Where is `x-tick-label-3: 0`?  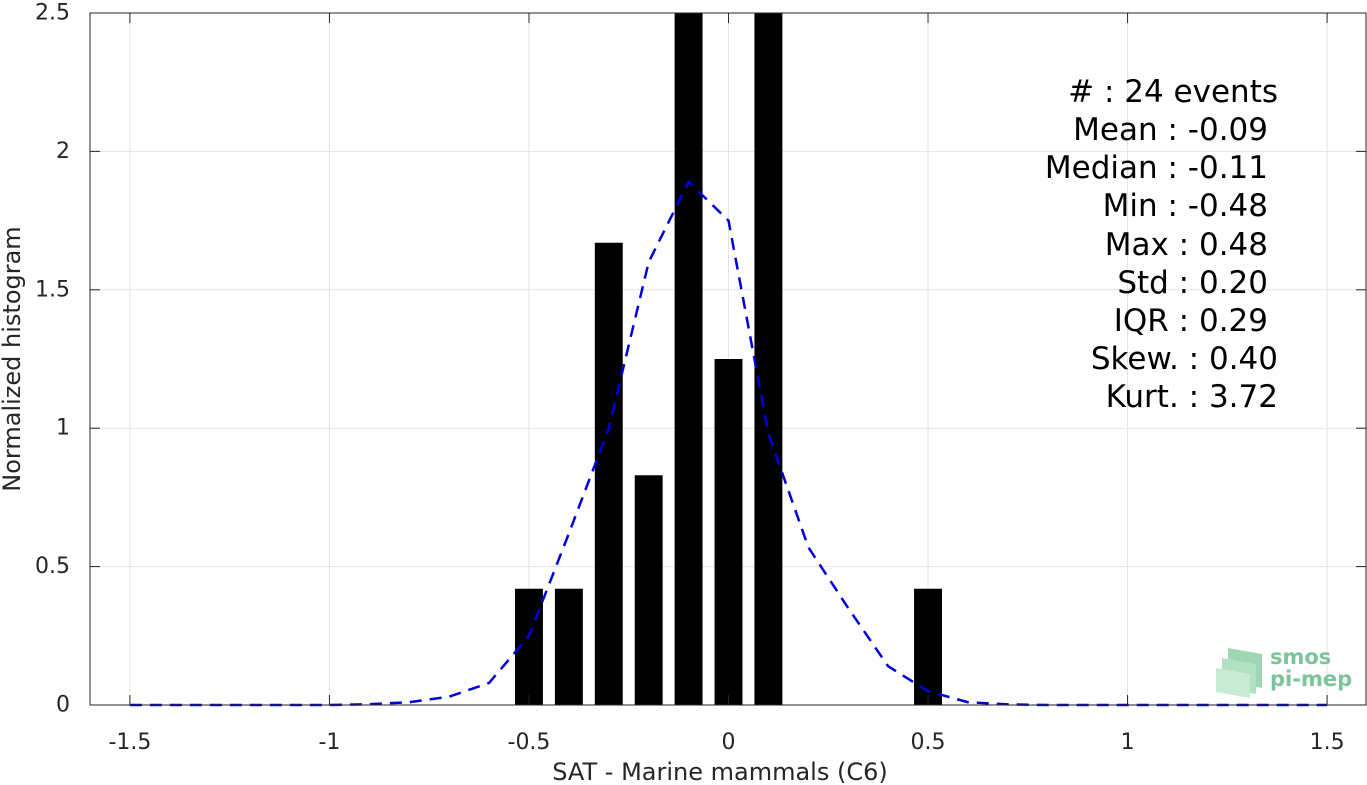
x-tick-label-3: 0 is located at coordinates (729, 742).